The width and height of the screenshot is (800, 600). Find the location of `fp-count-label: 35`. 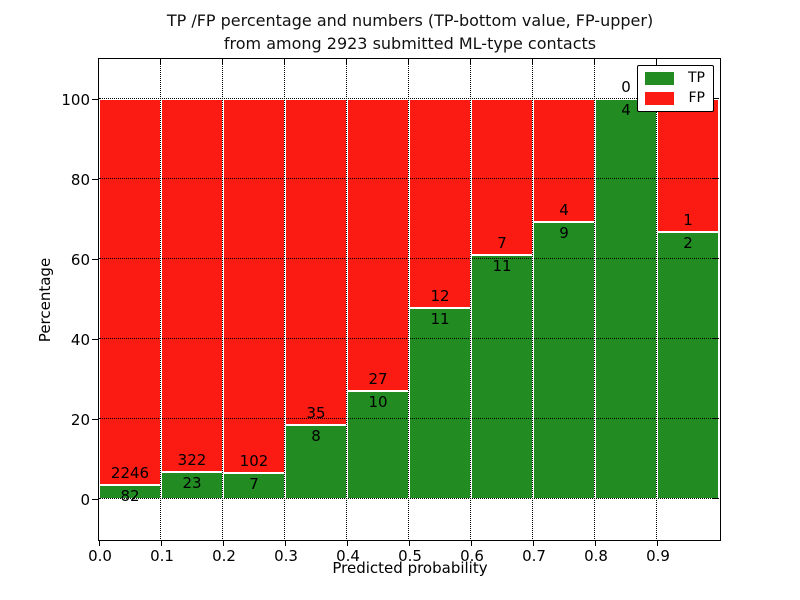

fp-count-label: 35 is located at coordinates (316, 412).